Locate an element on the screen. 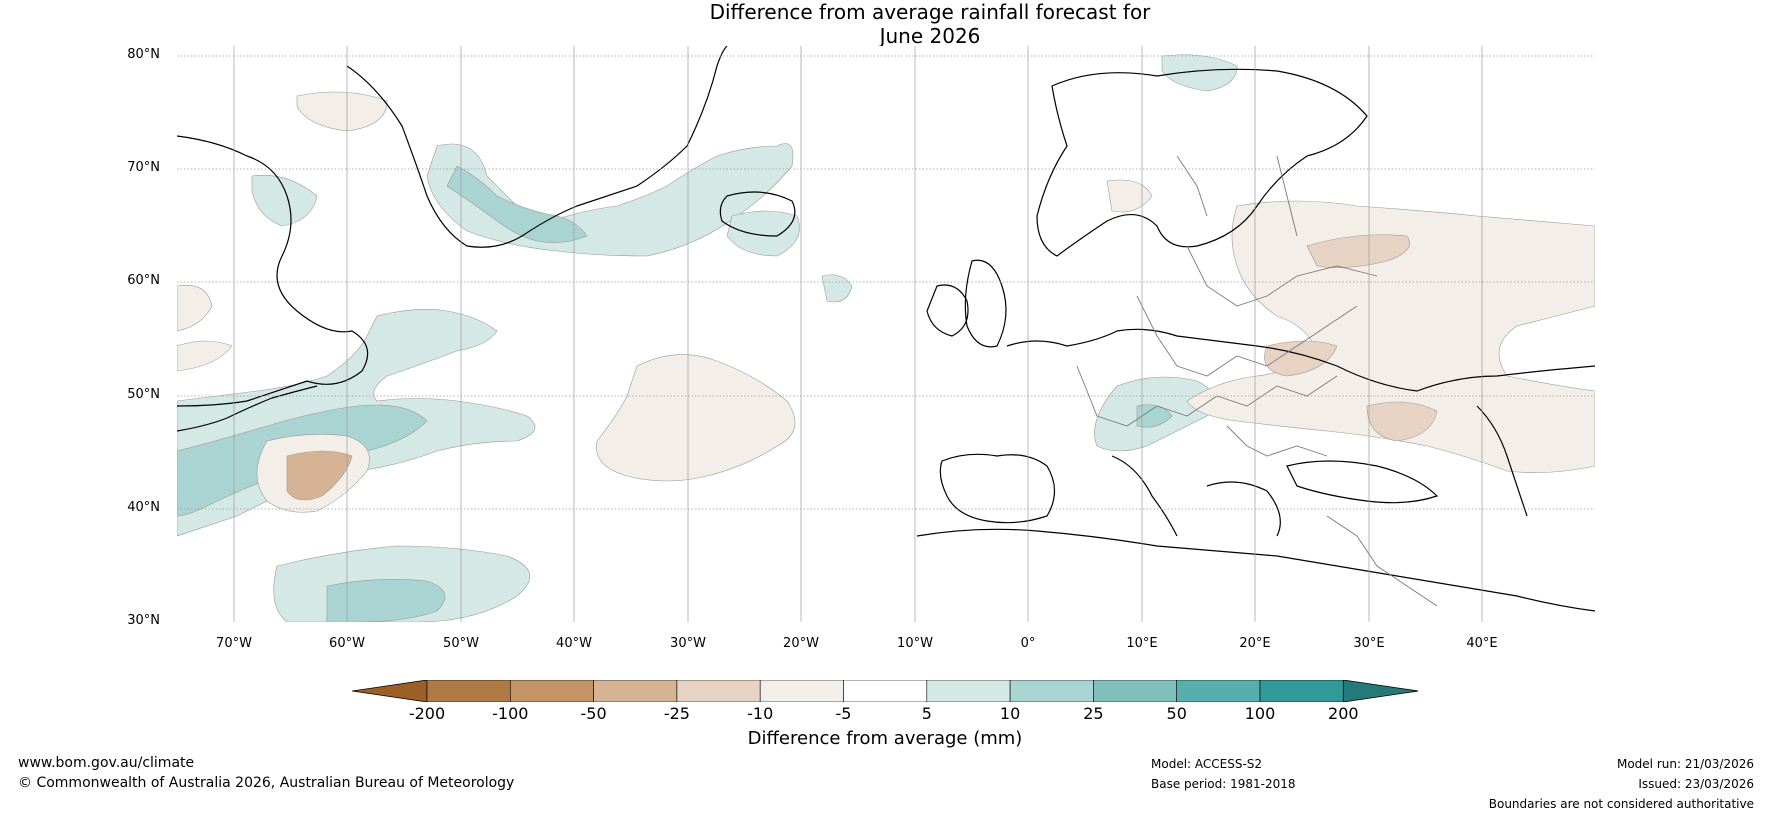  wet-area-subtropical-core is located at coordinates (386, 600).